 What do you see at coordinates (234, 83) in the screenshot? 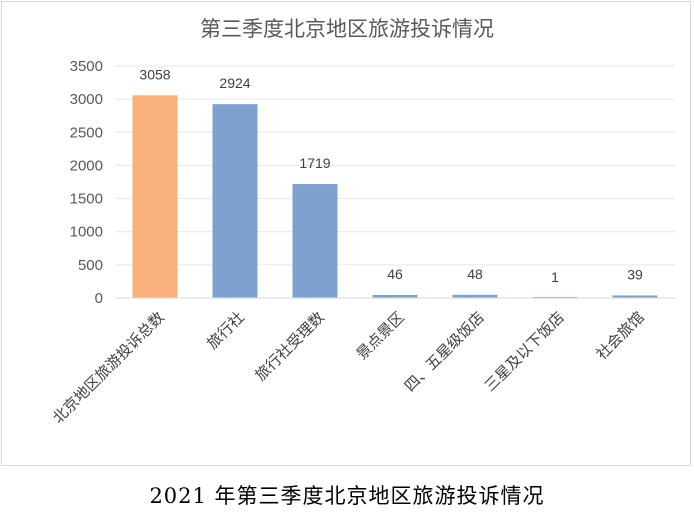
I see `data-label: 2924` at bounding box center [234, 83].